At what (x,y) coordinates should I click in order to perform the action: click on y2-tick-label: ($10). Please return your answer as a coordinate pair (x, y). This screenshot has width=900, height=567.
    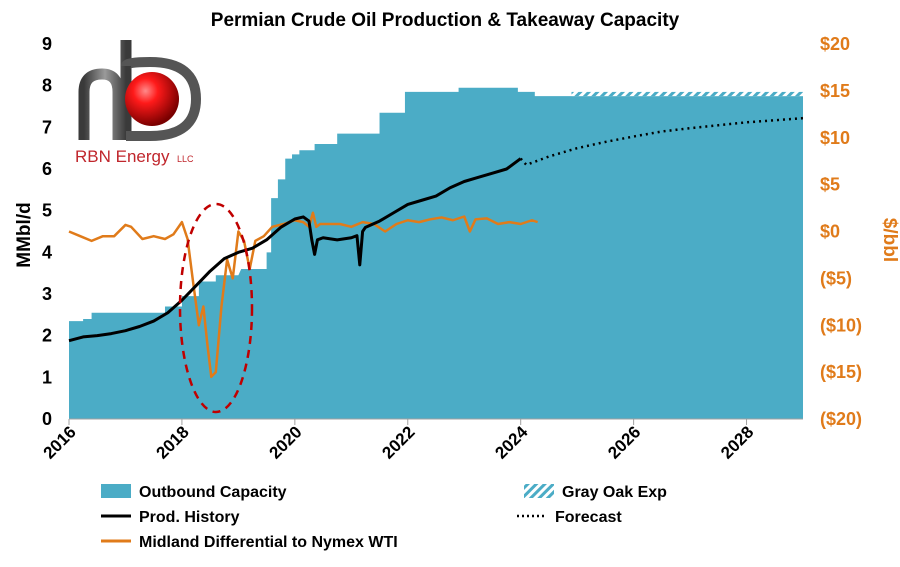
    Looking at the image, I should click on (841, 325).